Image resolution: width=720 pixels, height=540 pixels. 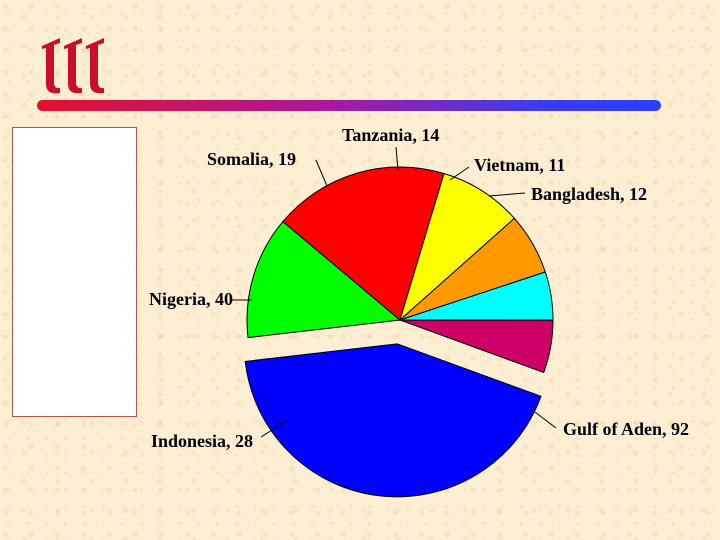 What do you see at coordinates (397, 158) in the screenshot?
I see `leader-line-tanzania` at bounding box center [397, 158].